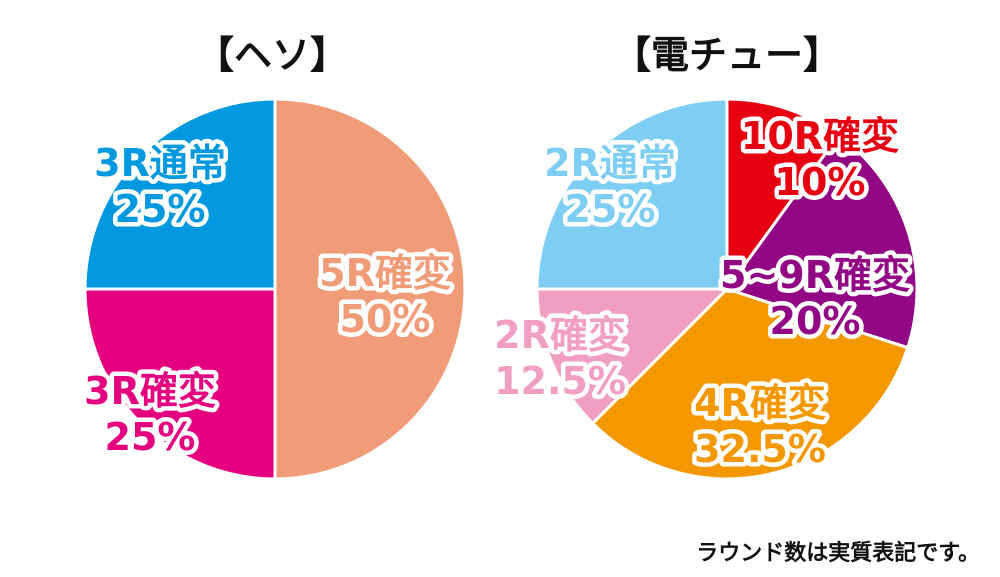  Describe the element at coordinates (272, 55) in the screenshot. I see `heso-chart-title: 【ヘソ】` at that location.